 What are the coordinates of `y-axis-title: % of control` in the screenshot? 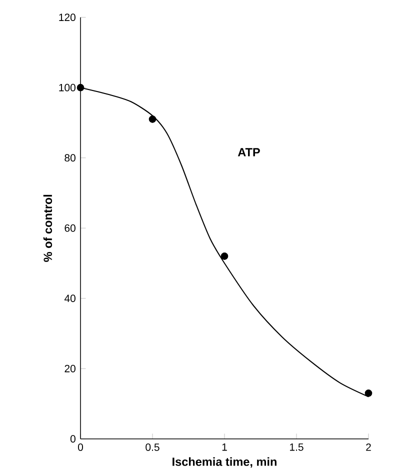 It's located at (48, 228).